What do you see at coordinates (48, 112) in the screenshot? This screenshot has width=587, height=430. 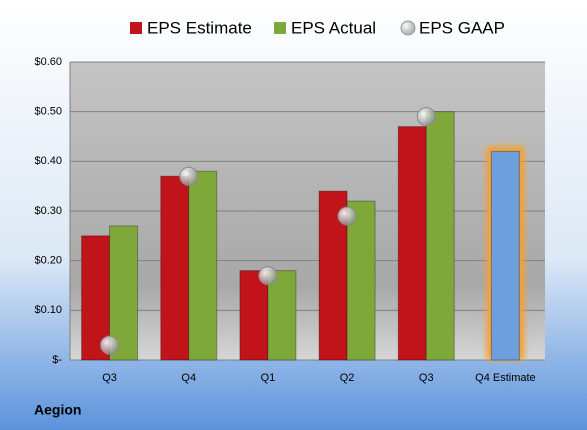 I see `y-tick-label: $0.50` at bounding box center [48, 112].